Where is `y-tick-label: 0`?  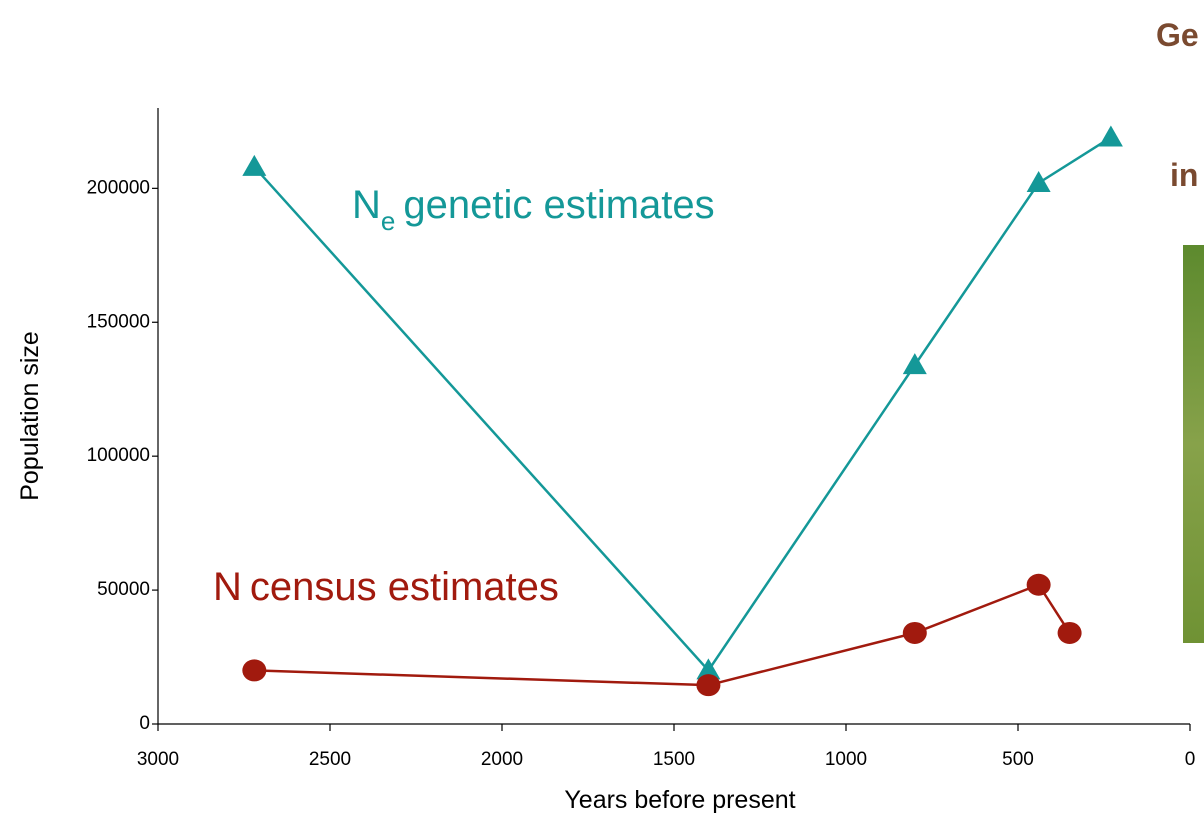 y-tick-label: 0 is located at coordinates (144, 723).